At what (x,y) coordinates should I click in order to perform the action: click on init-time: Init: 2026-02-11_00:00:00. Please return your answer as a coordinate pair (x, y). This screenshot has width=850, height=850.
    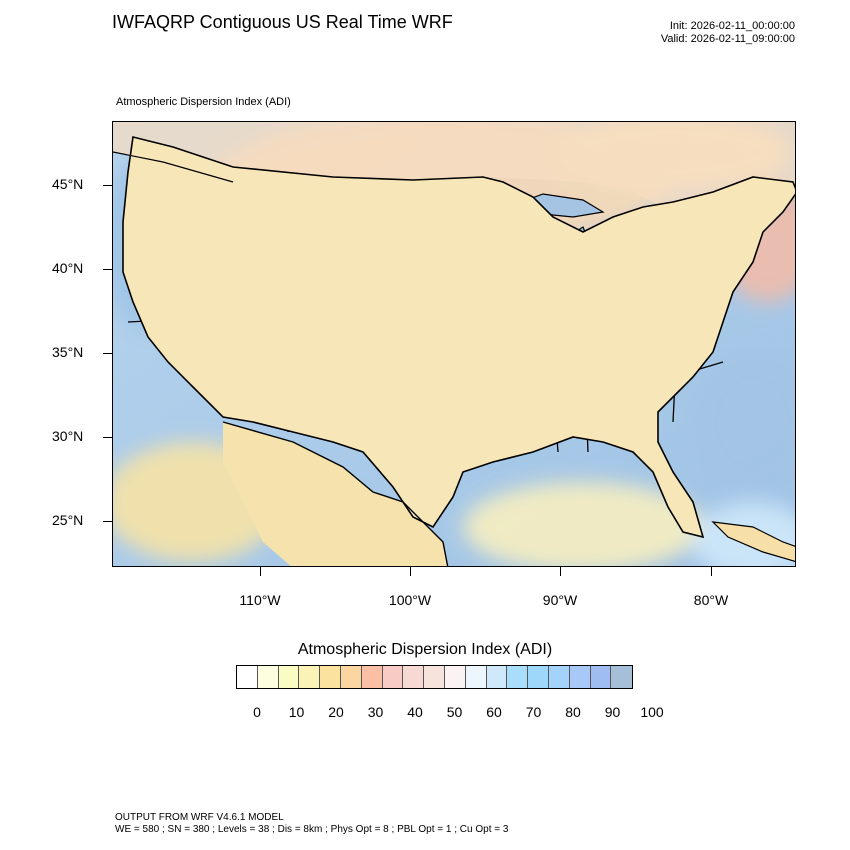
    Looking at the image, I should click on (732, 26).